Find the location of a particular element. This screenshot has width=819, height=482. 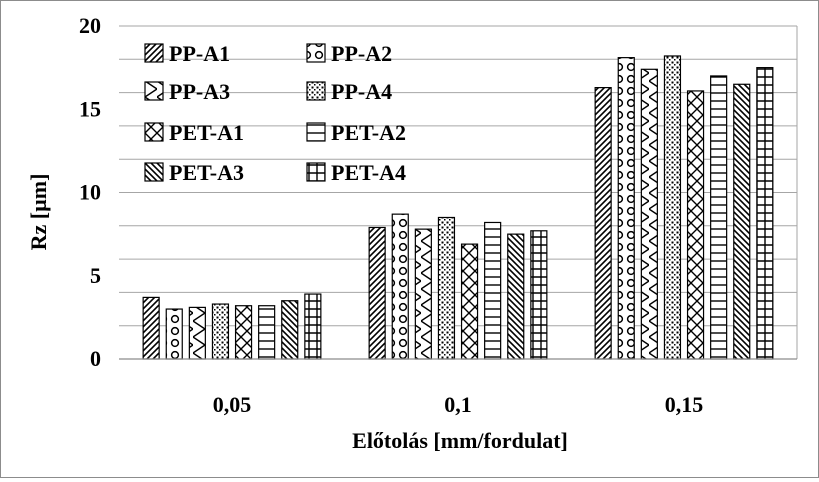

legend-label: PP-A3 is located at coordinates (199, 91).